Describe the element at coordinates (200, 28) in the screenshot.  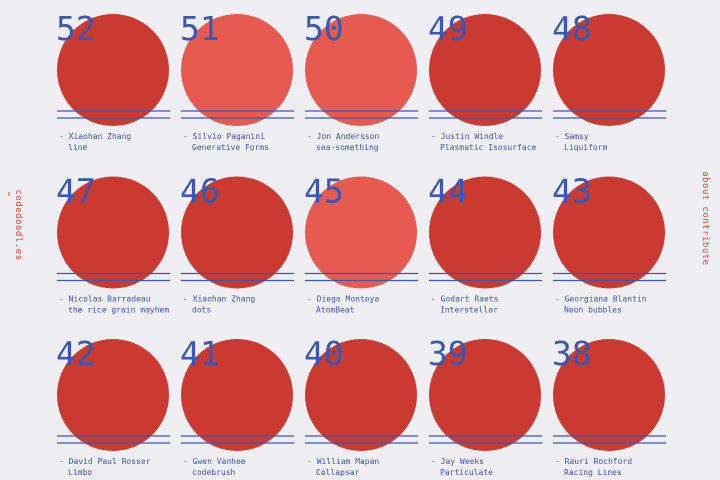
I see `doodle-number: 51` at that location.